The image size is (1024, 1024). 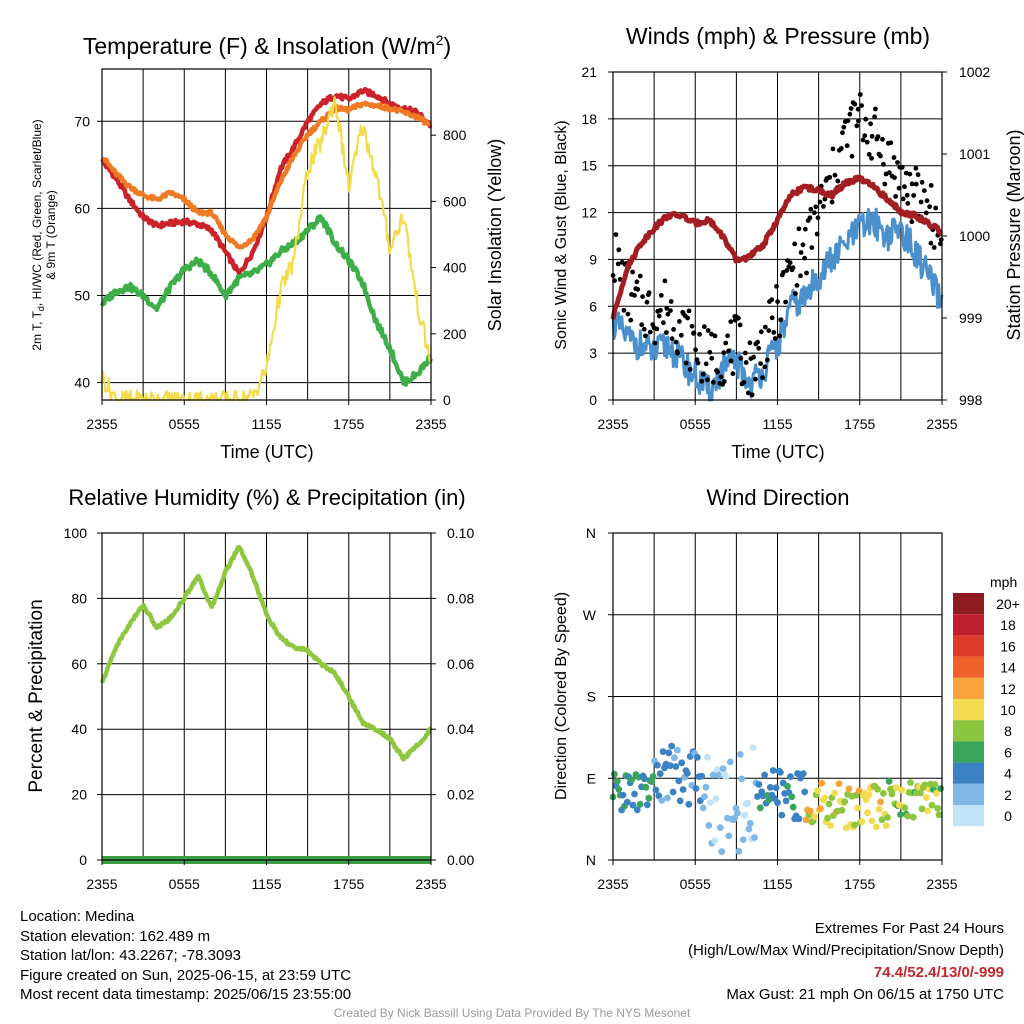 What do you see at coordinates (460, 533) in the screenshot?
I see `humidity-right-tick-label: 0.10` at bounding box center [460, 533].